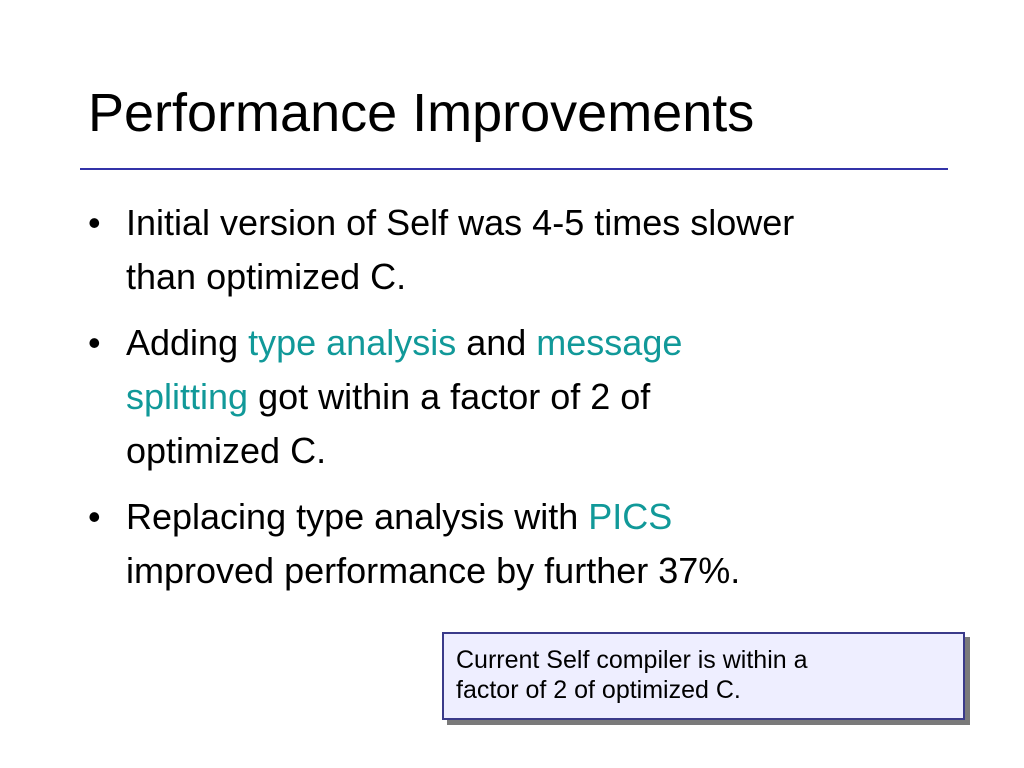 The width and height of the screenshot is (1024, 768). What do you see at coordinates (352, 342) in the screenshot?
I see `highlight-type-analysis: type analysis` at bounding box center [352, 342].